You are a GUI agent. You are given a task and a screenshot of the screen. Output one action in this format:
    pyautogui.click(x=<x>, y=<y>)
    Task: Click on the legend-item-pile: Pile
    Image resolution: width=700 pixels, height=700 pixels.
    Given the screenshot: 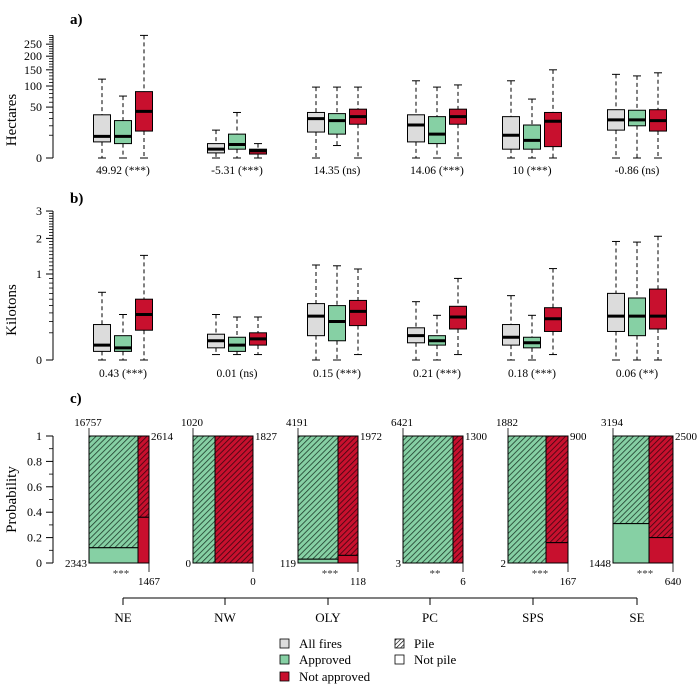 What is the action you would take?
    pyautogui.click(x=414, y=643)
    